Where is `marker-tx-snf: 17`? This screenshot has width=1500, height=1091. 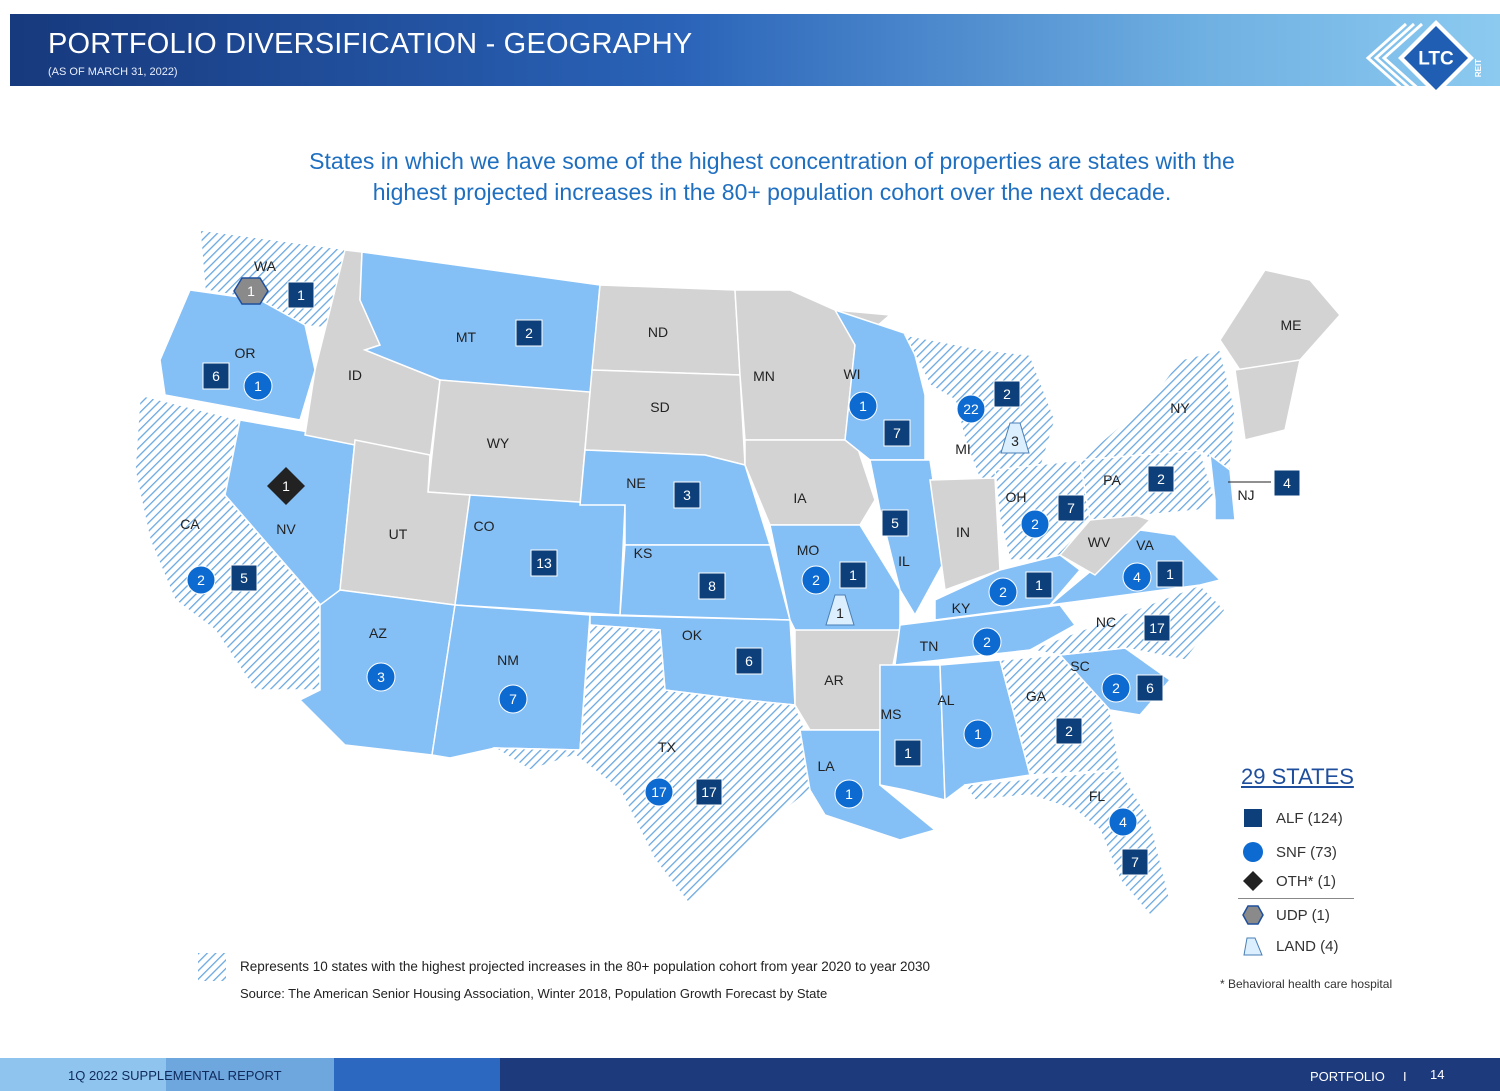
marker-tx-snf: 17 is located at coordinates (659, 792).